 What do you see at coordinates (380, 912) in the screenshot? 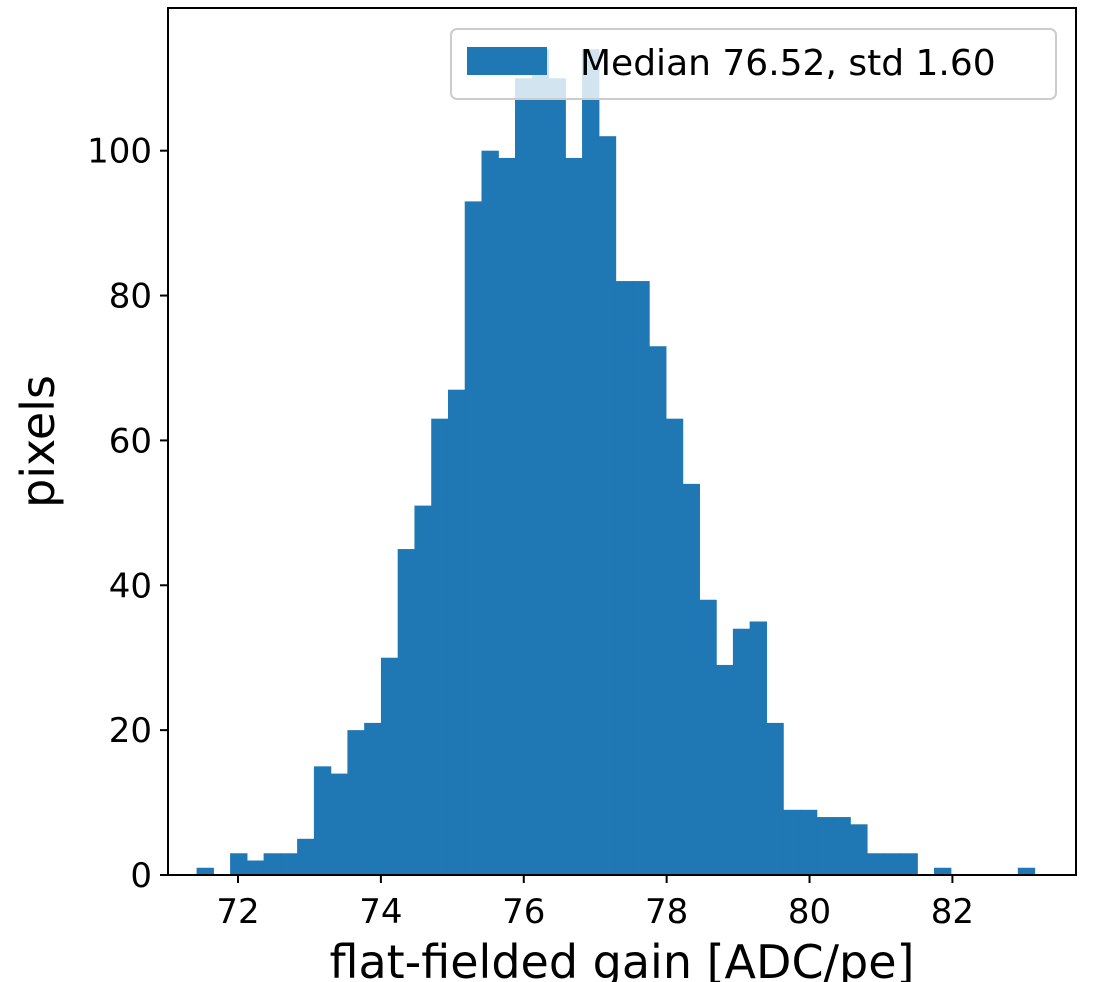
I see `x-tick-label: 74` at bounding box center [380, 912].